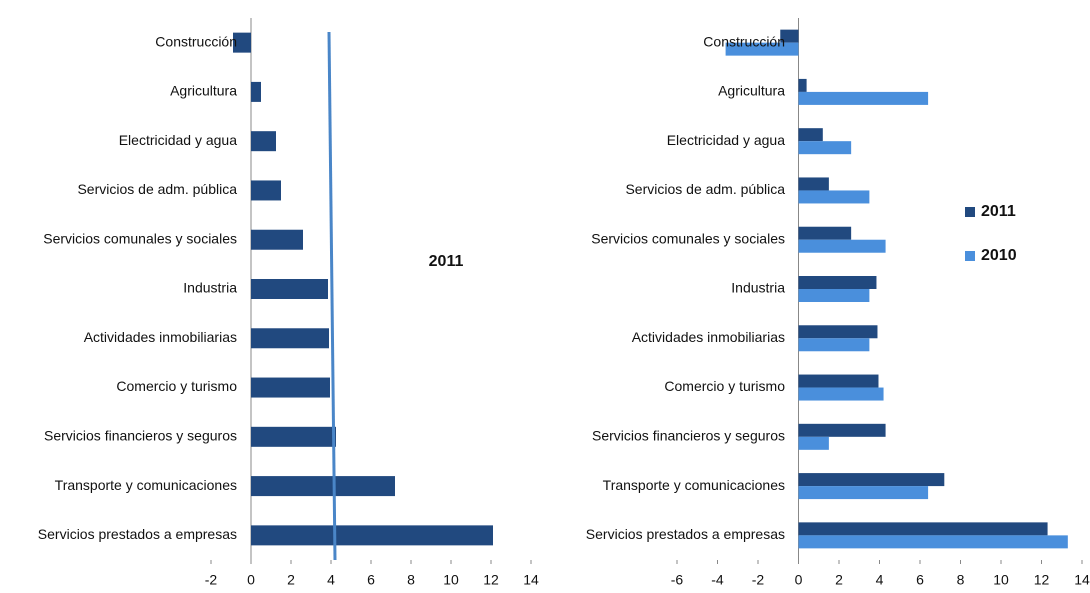 This screenshot has height=593, width=1090. What do you see at coordinates (677, 580) in the screenshot?
I see `x-tick-label: -6` at bounding box center [677, 580].